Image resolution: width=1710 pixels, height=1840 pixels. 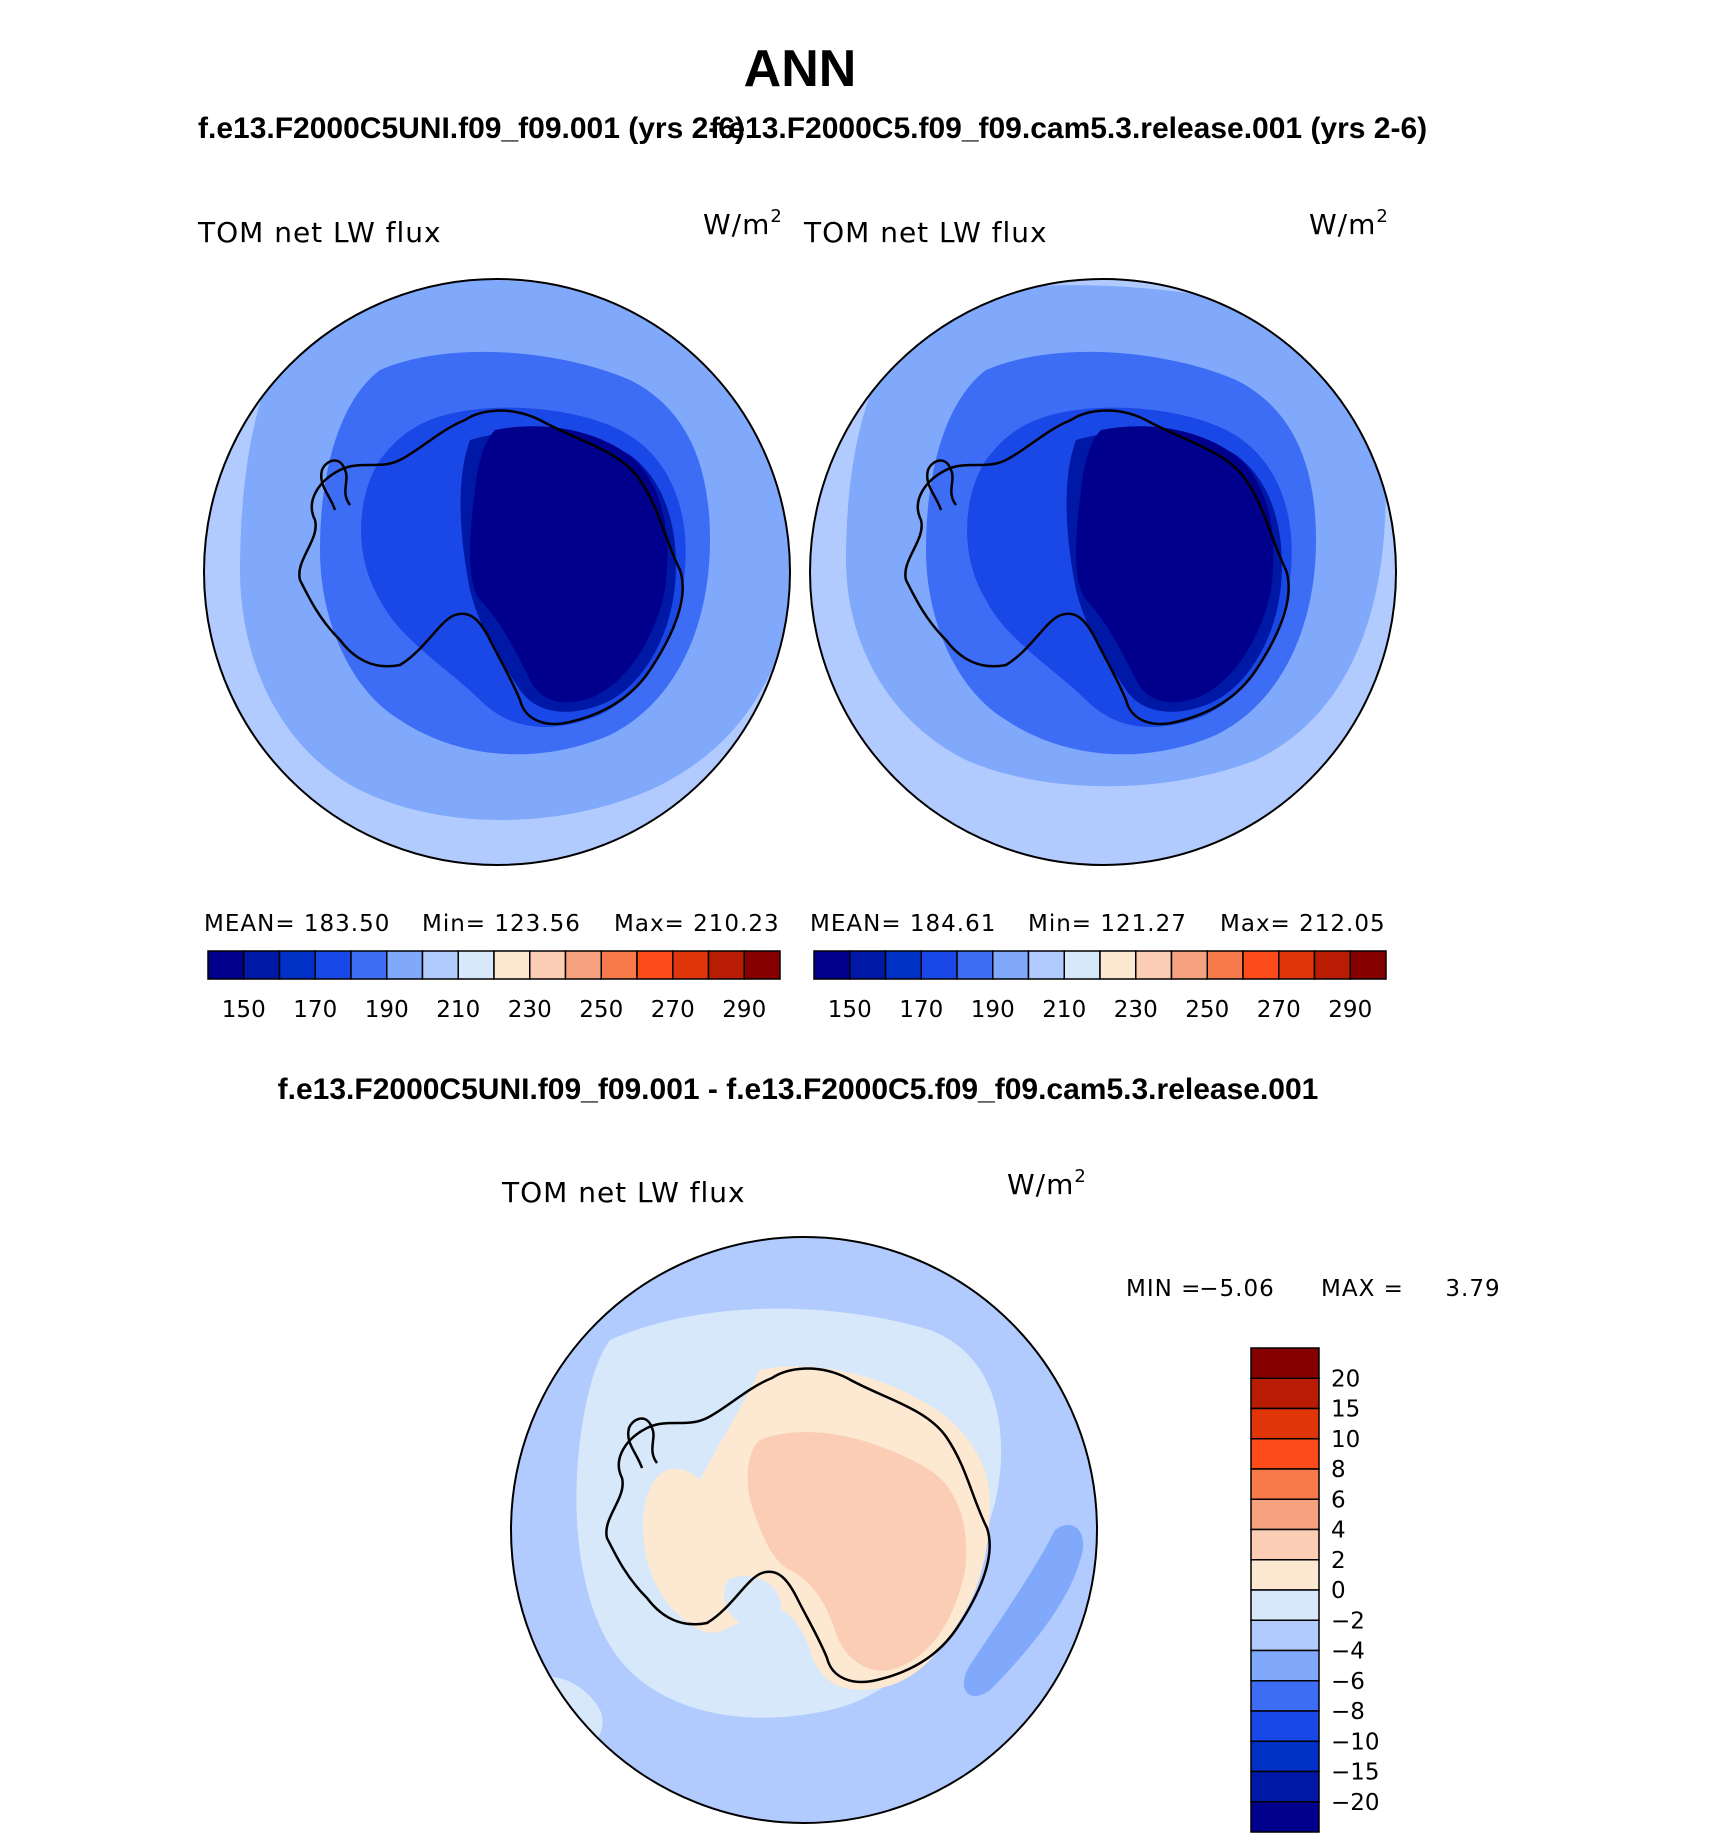 I want to click on colorbar-tick-label: 170, so click(x=921, y=1010).